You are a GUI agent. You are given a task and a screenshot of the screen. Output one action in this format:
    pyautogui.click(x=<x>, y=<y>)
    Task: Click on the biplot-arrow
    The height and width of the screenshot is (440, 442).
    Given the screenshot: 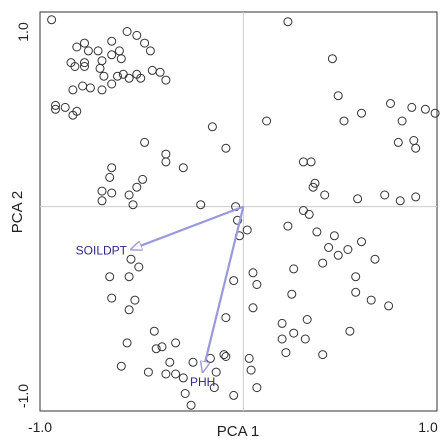 What is the action you would take?
    pyautogui.click(x=187, y=227)
    